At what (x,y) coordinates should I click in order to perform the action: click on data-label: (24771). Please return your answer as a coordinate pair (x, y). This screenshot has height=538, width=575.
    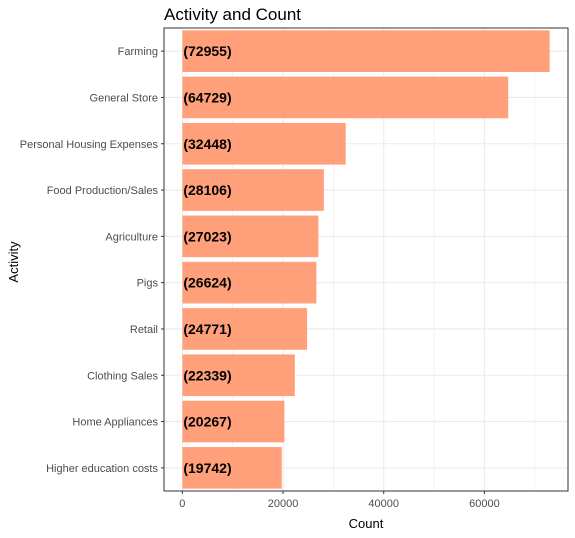
    Looking at the image, I should click on (207, 329).